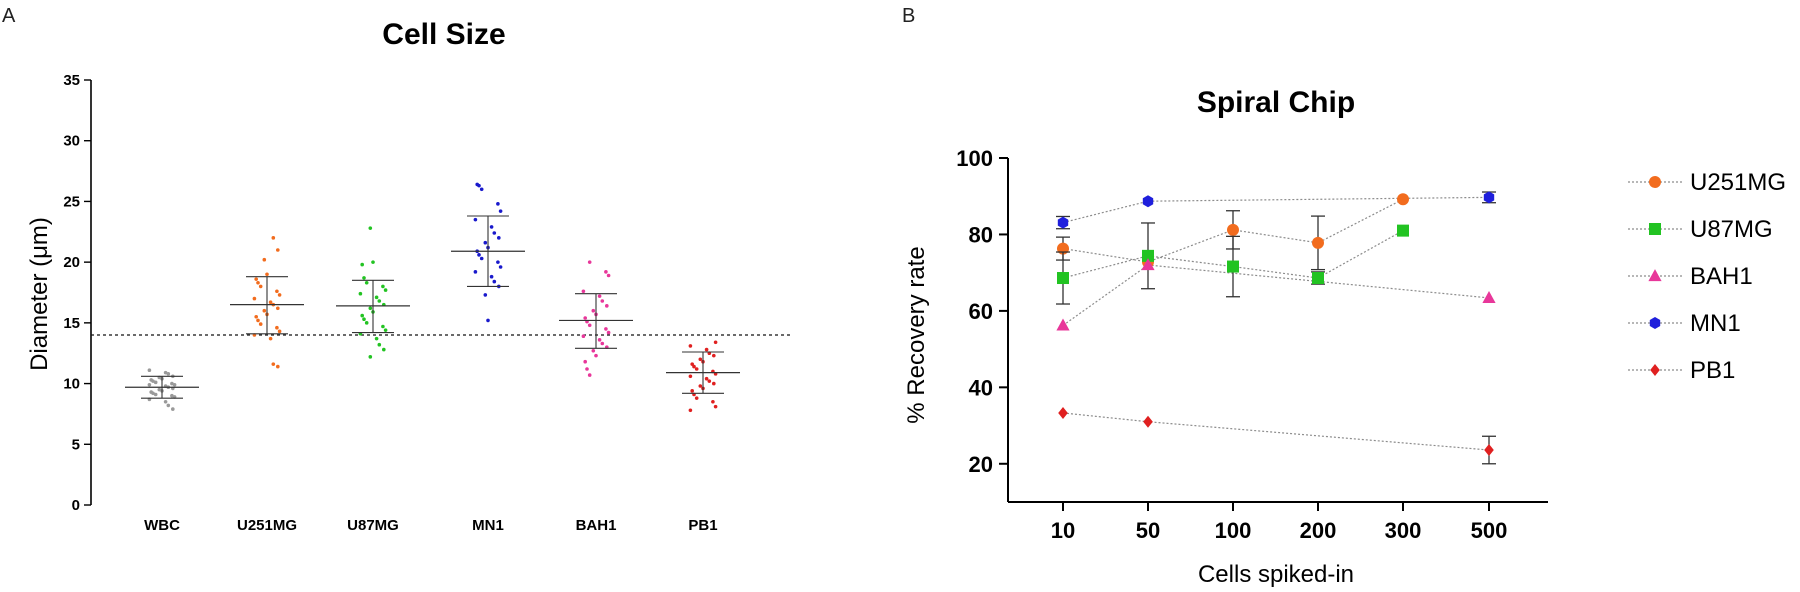 The height and width of the screenshot is (592, 1800). I want to click on chart-b-x-tick-label: 200, so click(1318, 530).